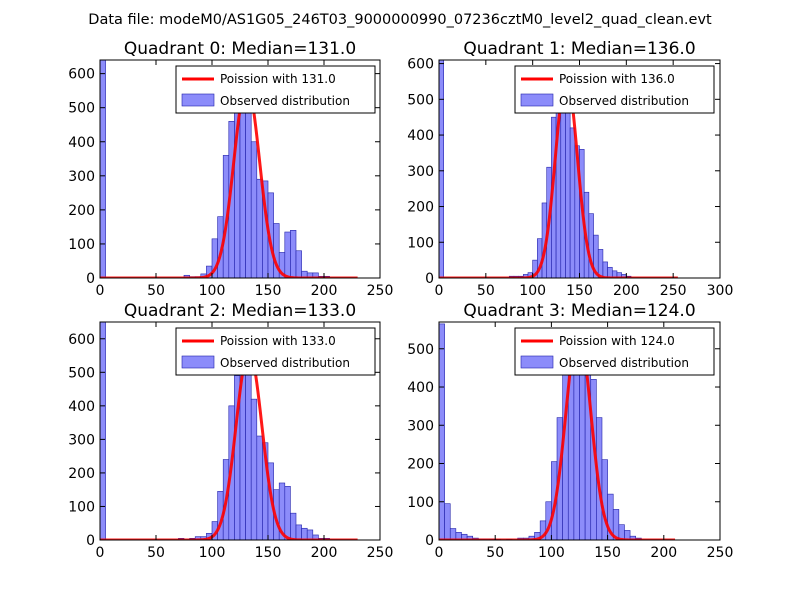 Image resolution: width=800 pixels, height=600 pixels. What do you see at coordinates (617, 341) in the screenshot?
I see `legend-label-poisson: Poission with 124.0` at bounding box center [617, 341].